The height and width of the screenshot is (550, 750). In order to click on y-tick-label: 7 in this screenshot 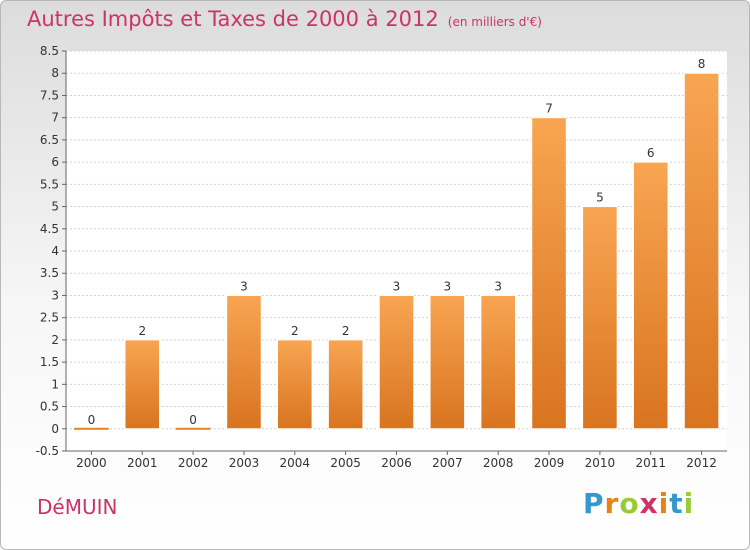, I will do `click(55, 118)`.